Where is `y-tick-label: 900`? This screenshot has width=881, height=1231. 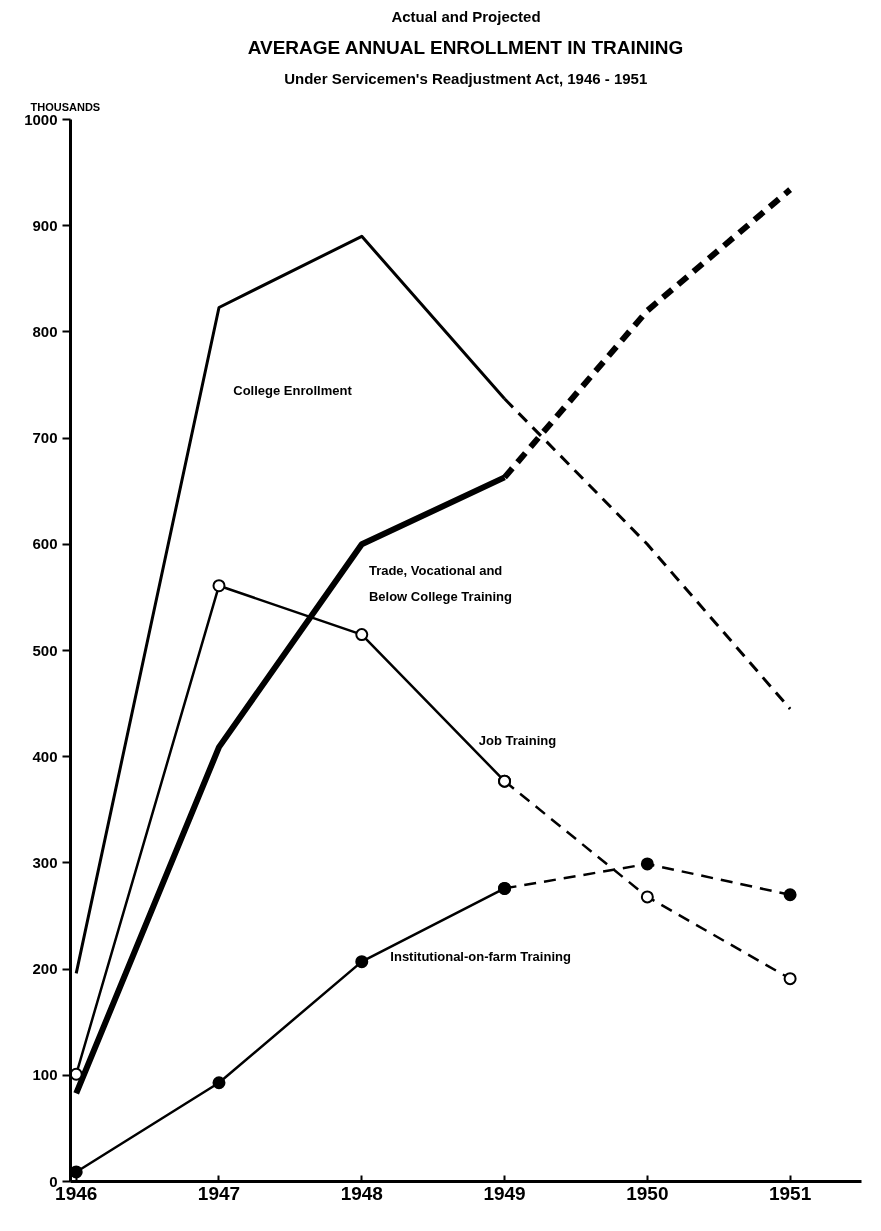 y-tick-label: 900 is located at coordinates (45, 225).